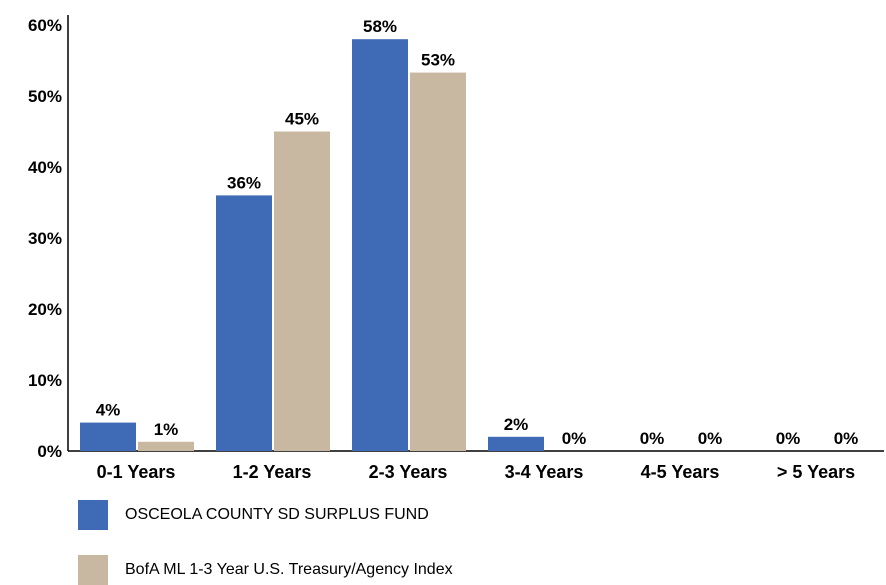 This screenshot has width=886, height=585. Describe the element at coordinates (45, 96) in the screenshot. I see `y-tick-label: 50%` at that location.